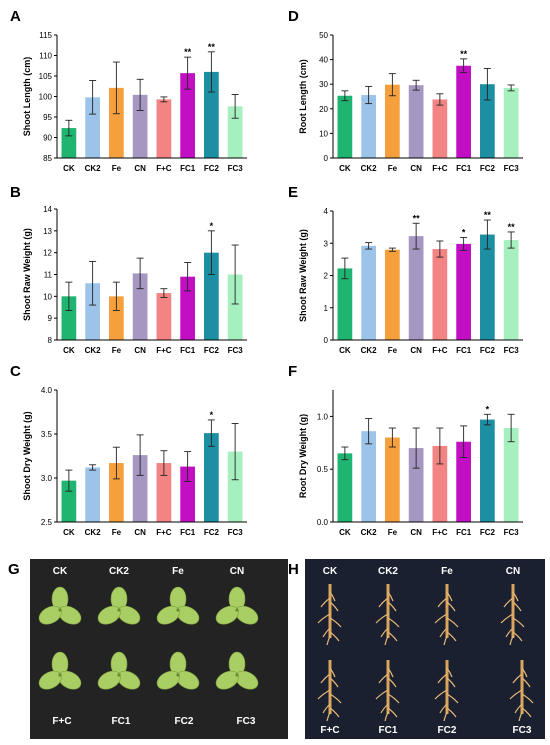  What do you see at coordinates (46, 76) in the screenshot?
I see `y-tick-label: 105` at bounding box center [46, 76].